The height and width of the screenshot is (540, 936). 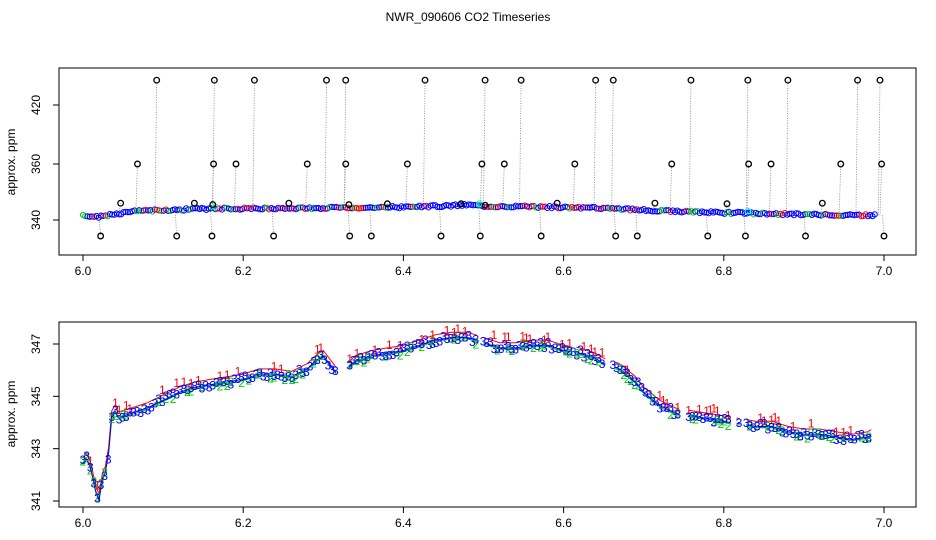 What do you see at coordinates (36, 344) in the screenshot?
I see `y-tick-label: 347` at bounding box center [36, 344].